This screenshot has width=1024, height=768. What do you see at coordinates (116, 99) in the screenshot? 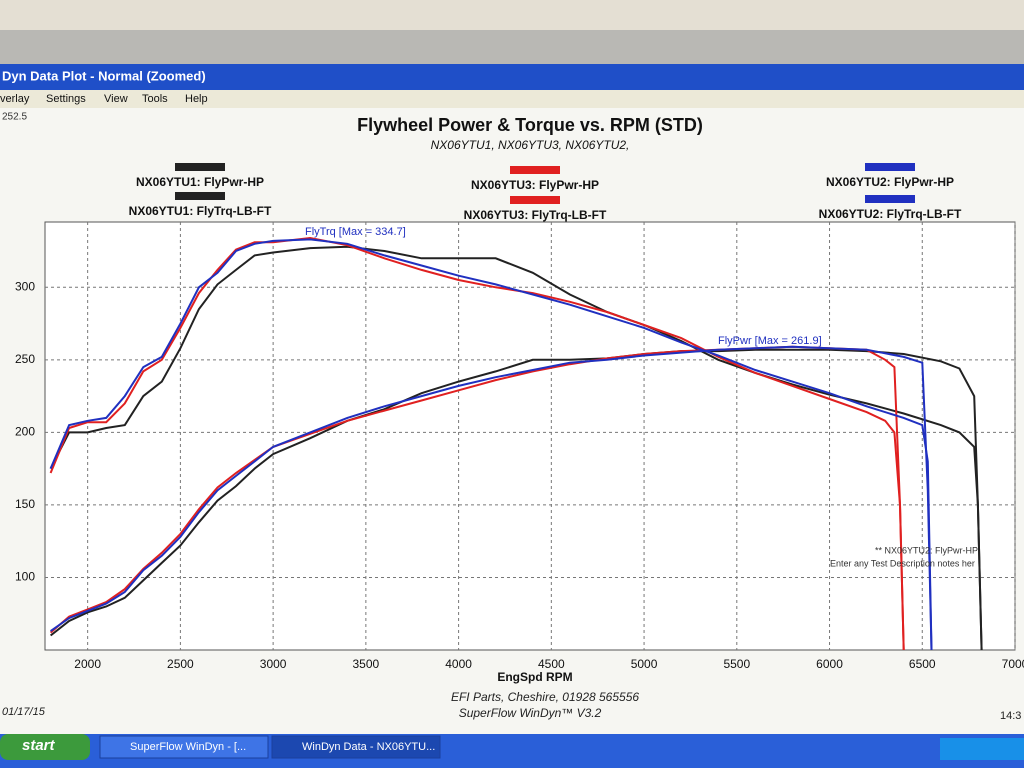
I see `menu-item: View` at bounding box center [116, 99].